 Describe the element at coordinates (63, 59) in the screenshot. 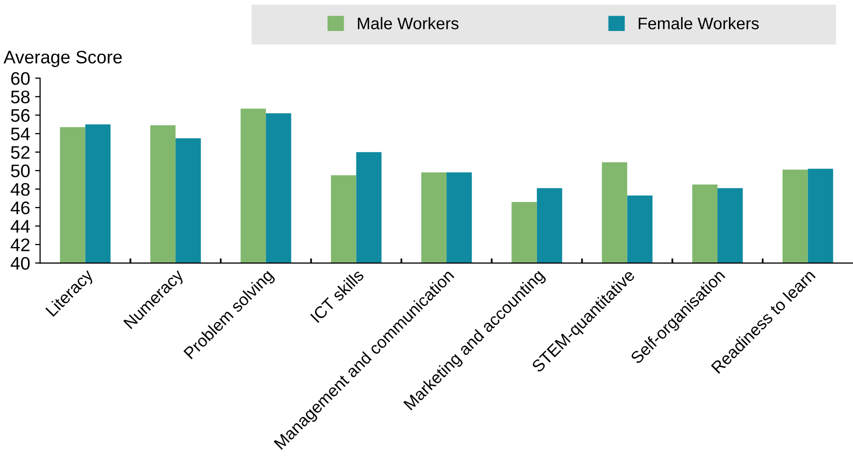

I see `y-axis-title: Average Score` at that location.